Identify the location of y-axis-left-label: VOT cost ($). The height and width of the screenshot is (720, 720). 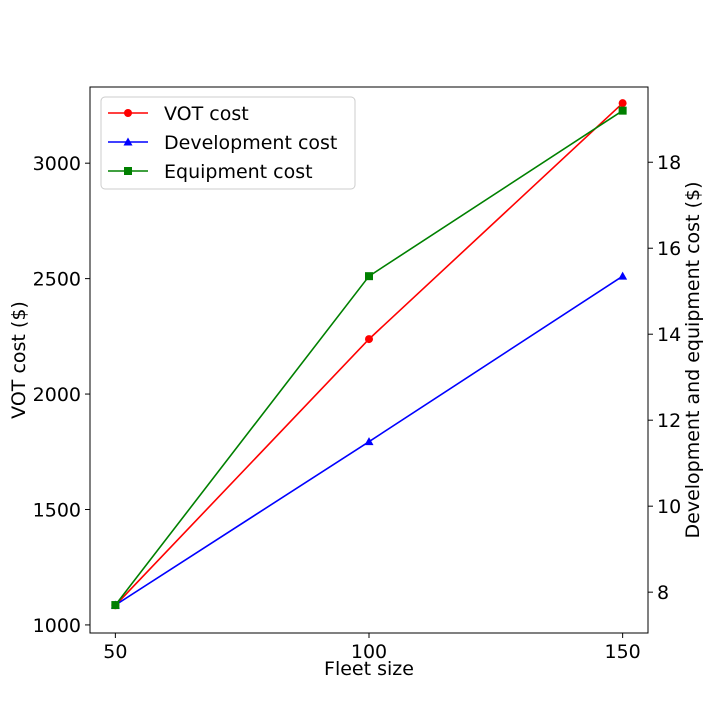
(19, 360).